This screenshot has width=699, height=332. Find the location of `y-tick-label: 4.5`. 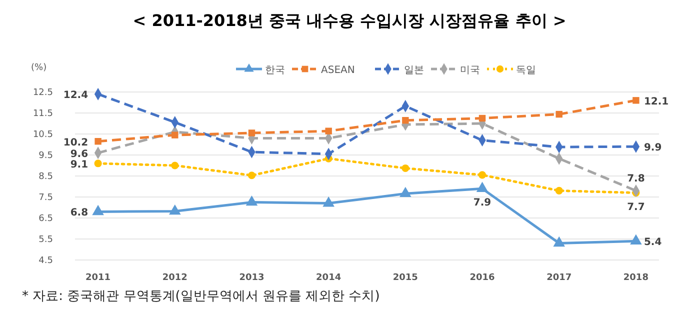

y-tick-label: 4.5 is located at coordinates (45, 261).